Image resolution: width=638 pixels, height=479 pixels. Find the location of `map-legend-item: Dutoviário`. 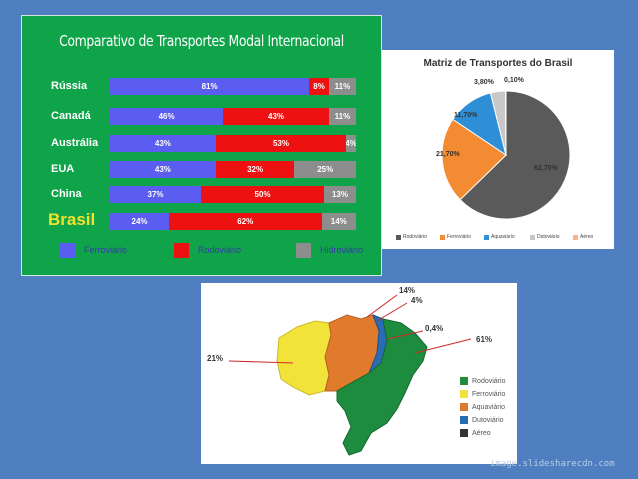

map-legend-item: Dutoviário is located at coordinates (482, 420).